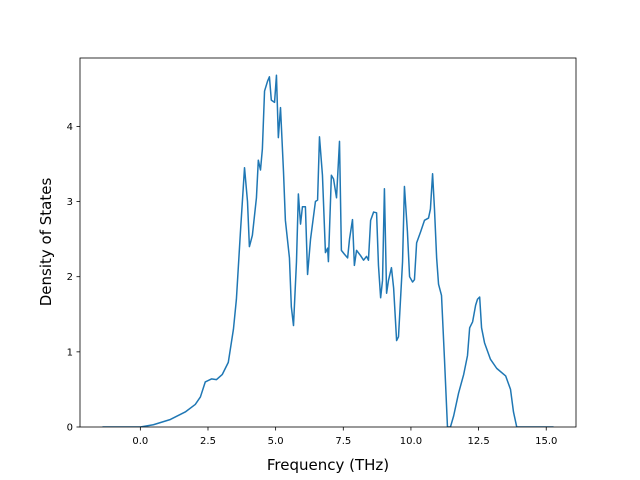 The width and height of the screenshot is (640, 480). I want to click on x-tick-label: 2.5, so click(208, 441).